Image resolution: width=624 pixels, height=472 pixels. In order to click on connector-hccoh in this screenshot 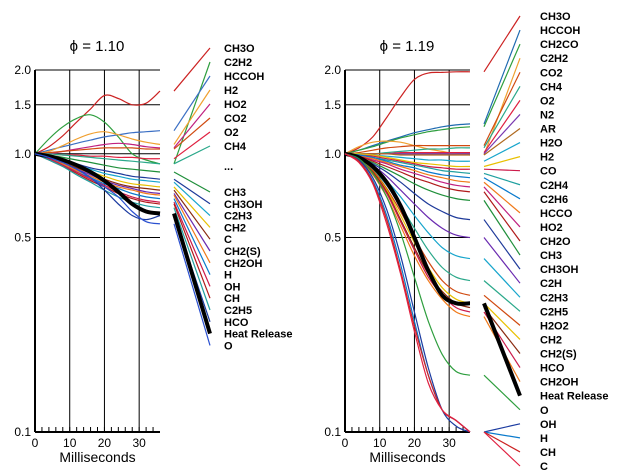, I will do `click(192, 103)`.